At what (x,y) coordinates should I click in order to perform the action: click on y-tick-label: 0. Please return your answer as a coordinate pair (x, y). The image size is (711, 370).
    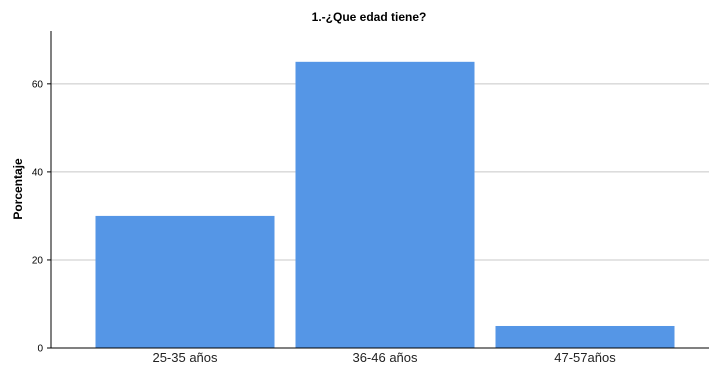
    Looking at the image, I should click on (40, 349).